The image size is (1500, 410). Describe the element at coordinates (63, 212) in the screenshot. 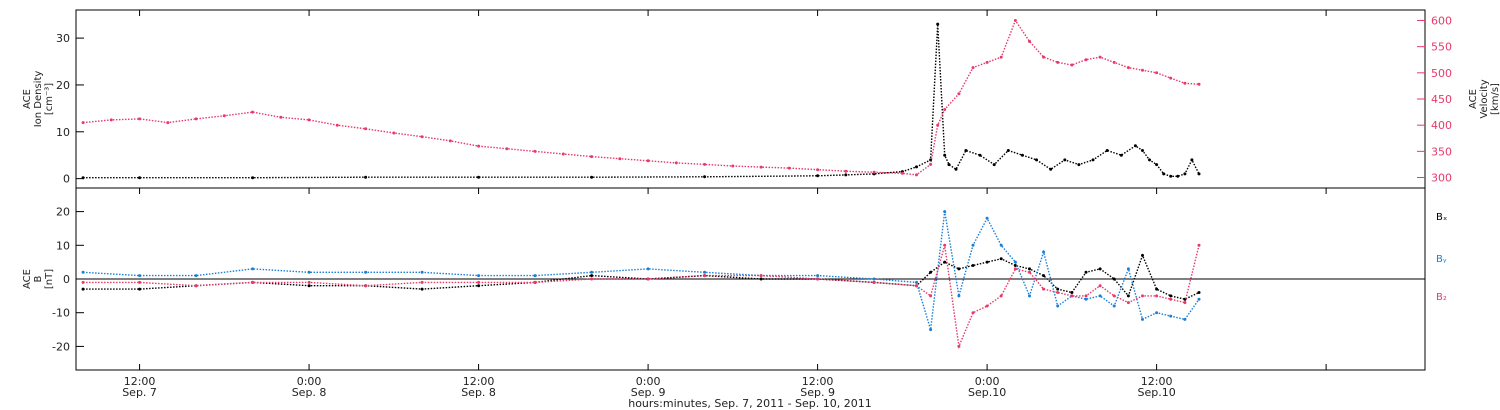

I see `y2-tick-label-left-4: 20` at that location.